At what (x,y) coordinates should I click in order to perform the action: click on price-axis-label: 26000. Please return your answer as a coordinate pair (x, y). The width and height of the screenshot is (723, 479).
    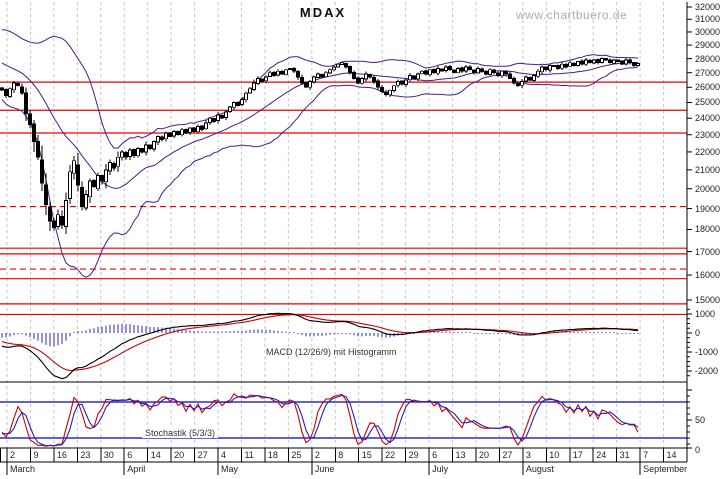
    Looking at the image, I should click on (708, 87).